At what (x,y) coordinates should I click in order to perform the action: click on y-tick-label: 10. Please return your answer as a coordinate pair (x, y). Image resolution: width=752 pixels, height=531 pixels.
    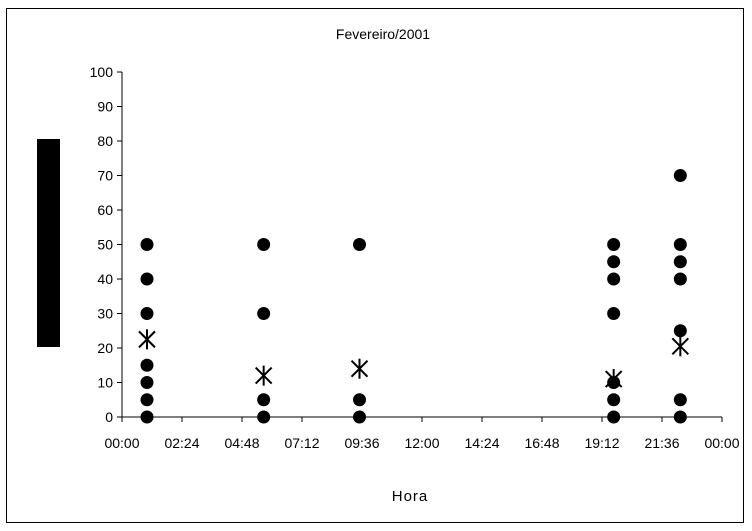
    Looking at the image, I should click on (105, 383).